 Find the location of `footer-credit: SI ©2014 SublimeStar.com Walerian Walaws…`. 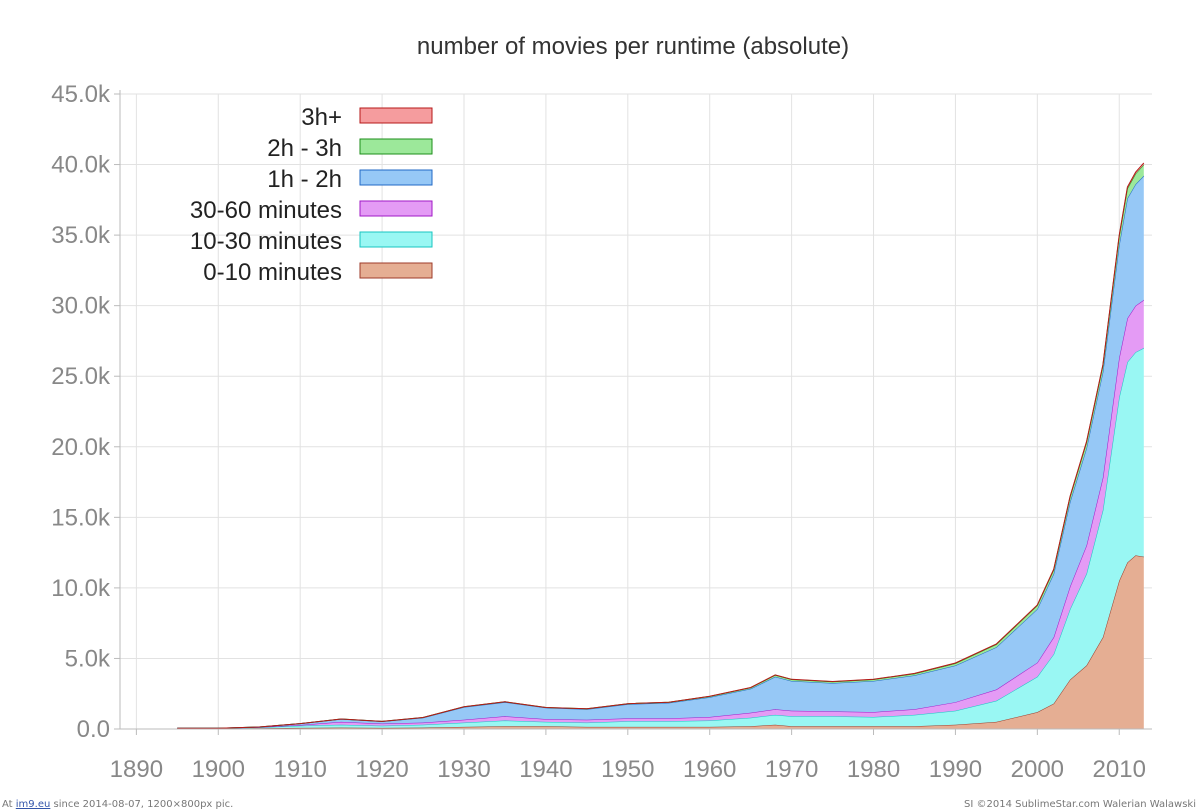

footer-credit: SI ©2014 SublimeStar.com Walerian Walaws… is located at coordinates (1080, 804).